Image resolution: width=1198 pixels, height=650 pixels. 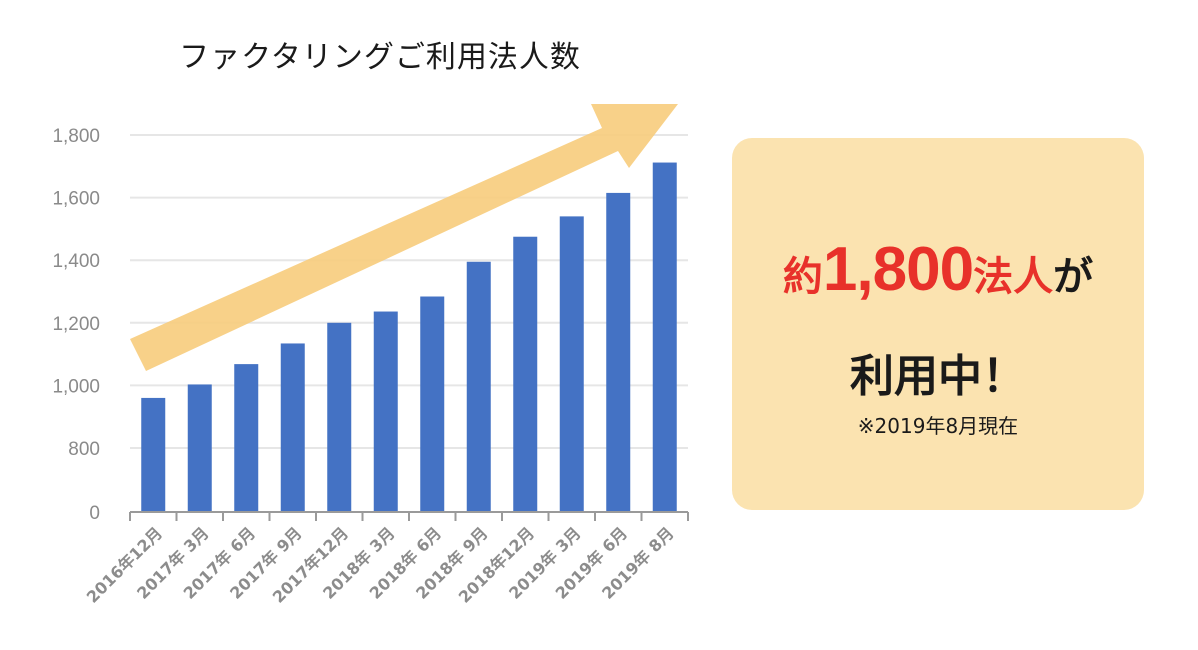 I want to click on y-tick-label: 0, so click(x=94, y=513).